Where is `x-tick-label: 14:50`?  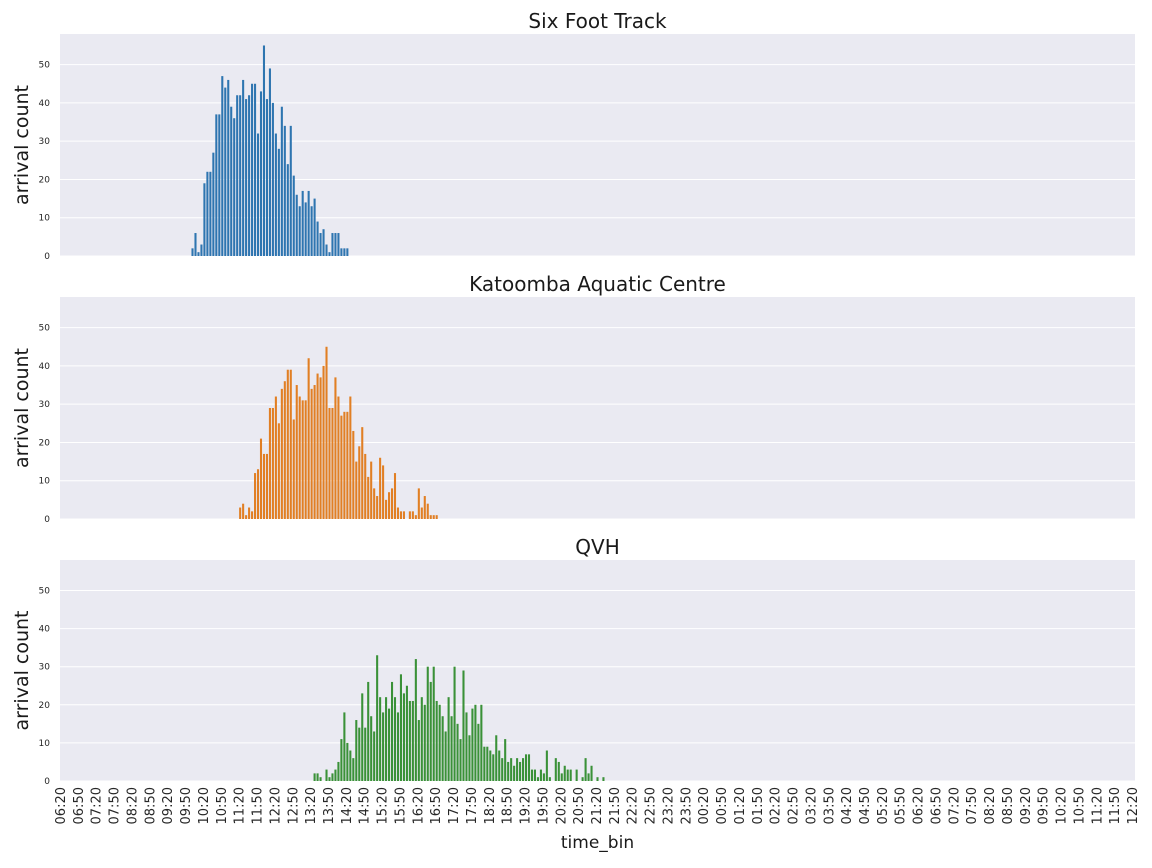 x-tick-label: 14:50 is located at coordinates (365, 805).